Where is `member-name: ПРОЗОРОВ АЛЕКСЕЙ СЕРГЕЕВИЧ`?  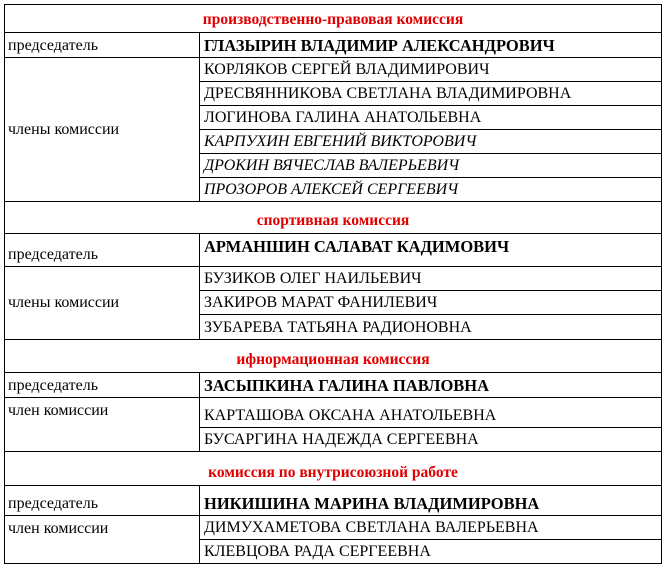 member-name: ПРОЗОРОВ АЛЕКСЕЙ СЕРГЕЕВИЧ is located at coordinates (430, 189).